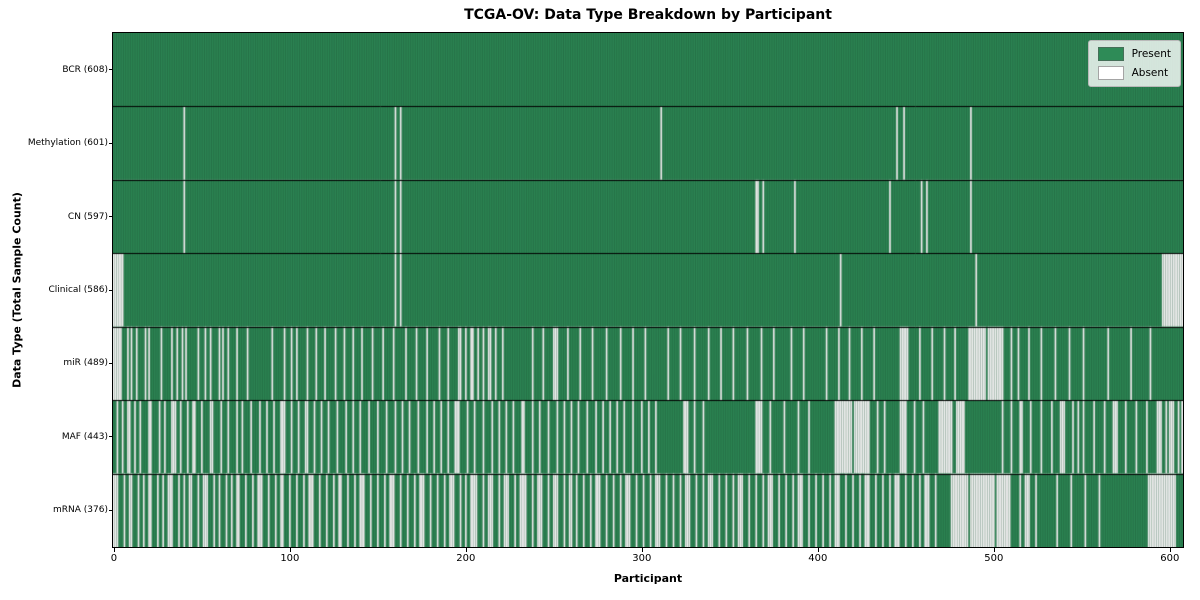  Describe the element at coordinates (290, 558) in the screenshot. I see `x-tick-label-100: 100` at that location.